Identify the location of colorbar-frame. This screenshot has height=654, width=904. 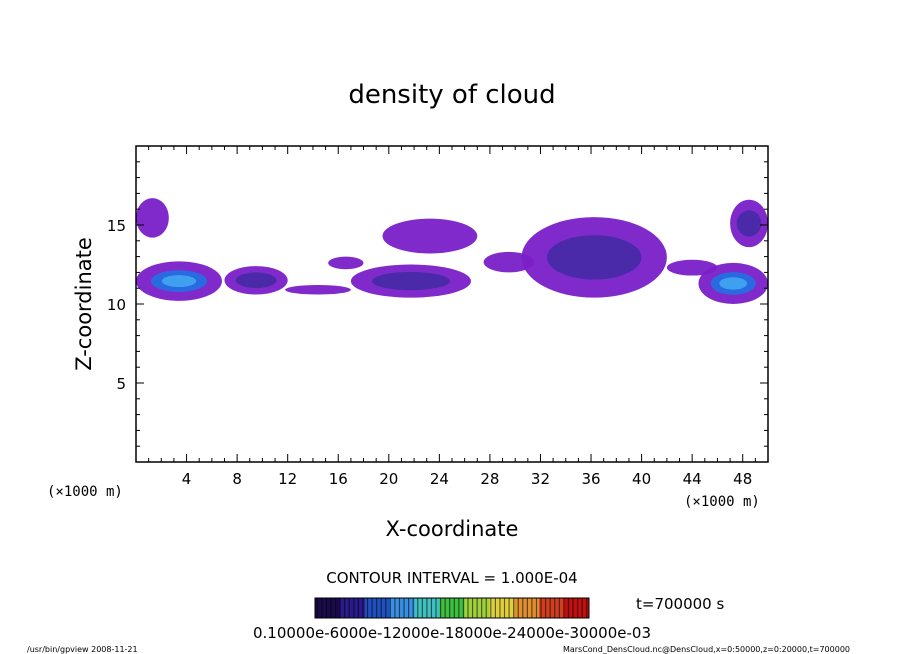
(452, 608).